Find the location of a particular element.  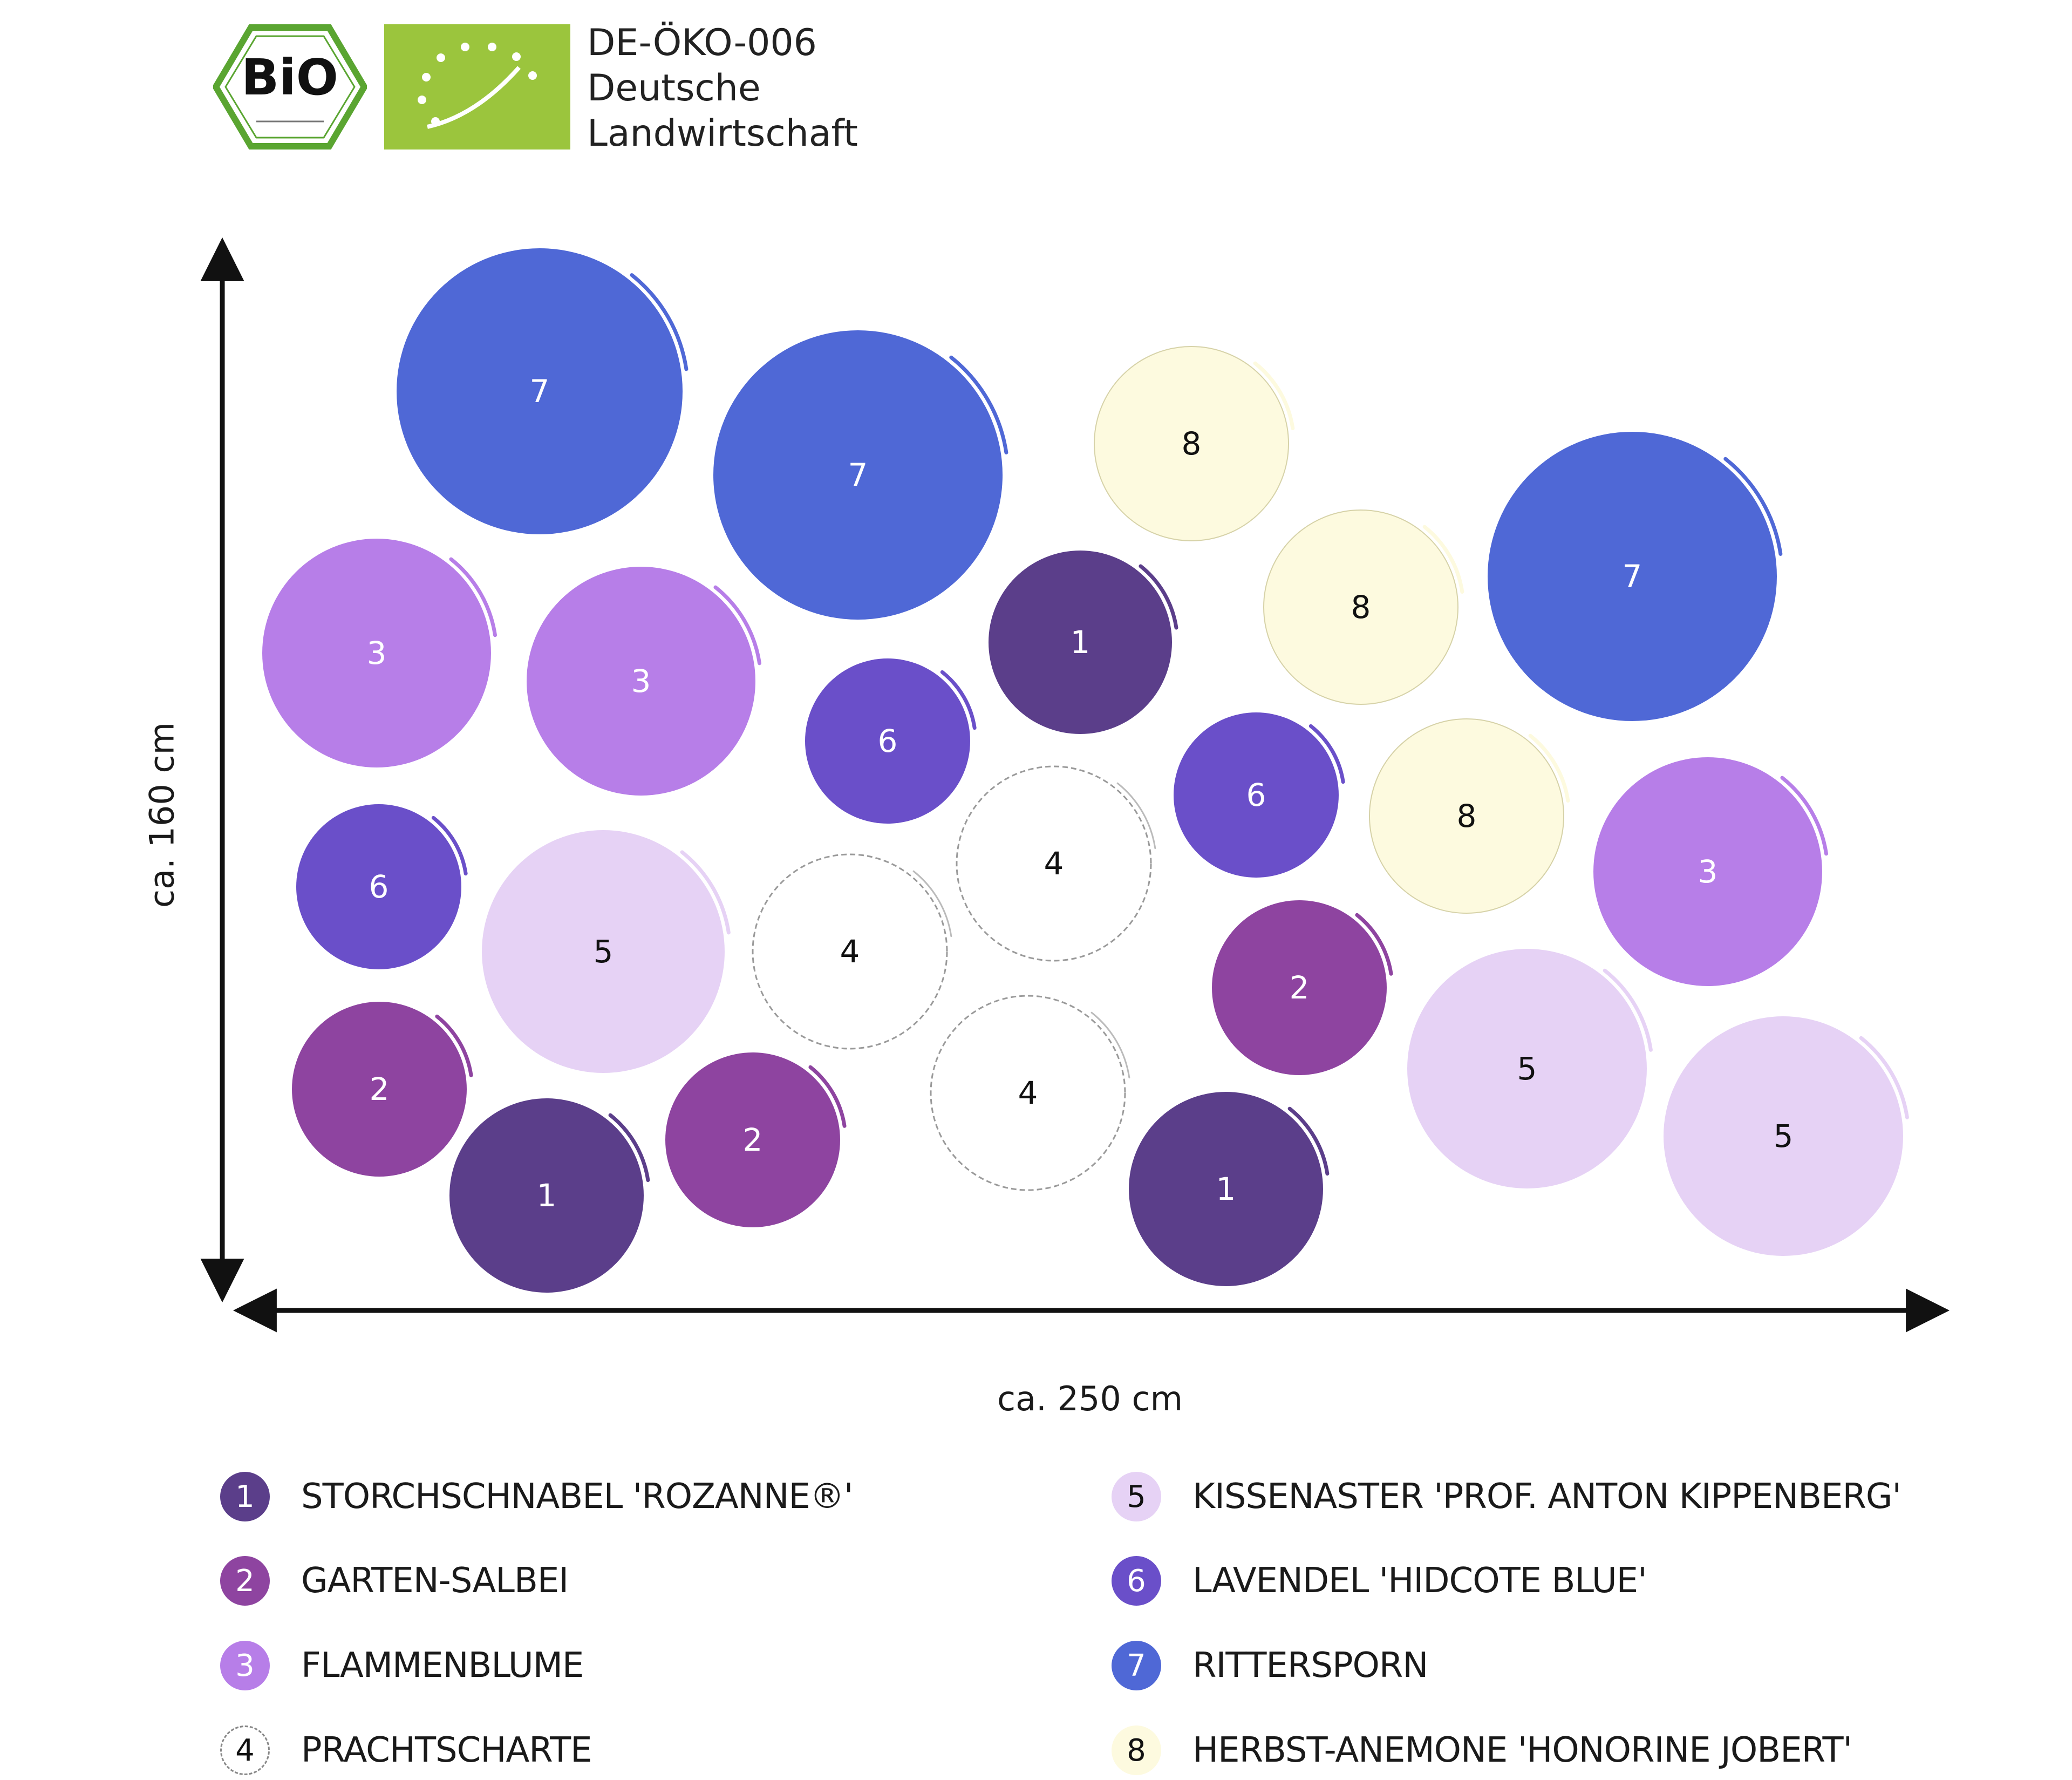

legend-badge-1: 1 is located at coordinates (245, 1496).